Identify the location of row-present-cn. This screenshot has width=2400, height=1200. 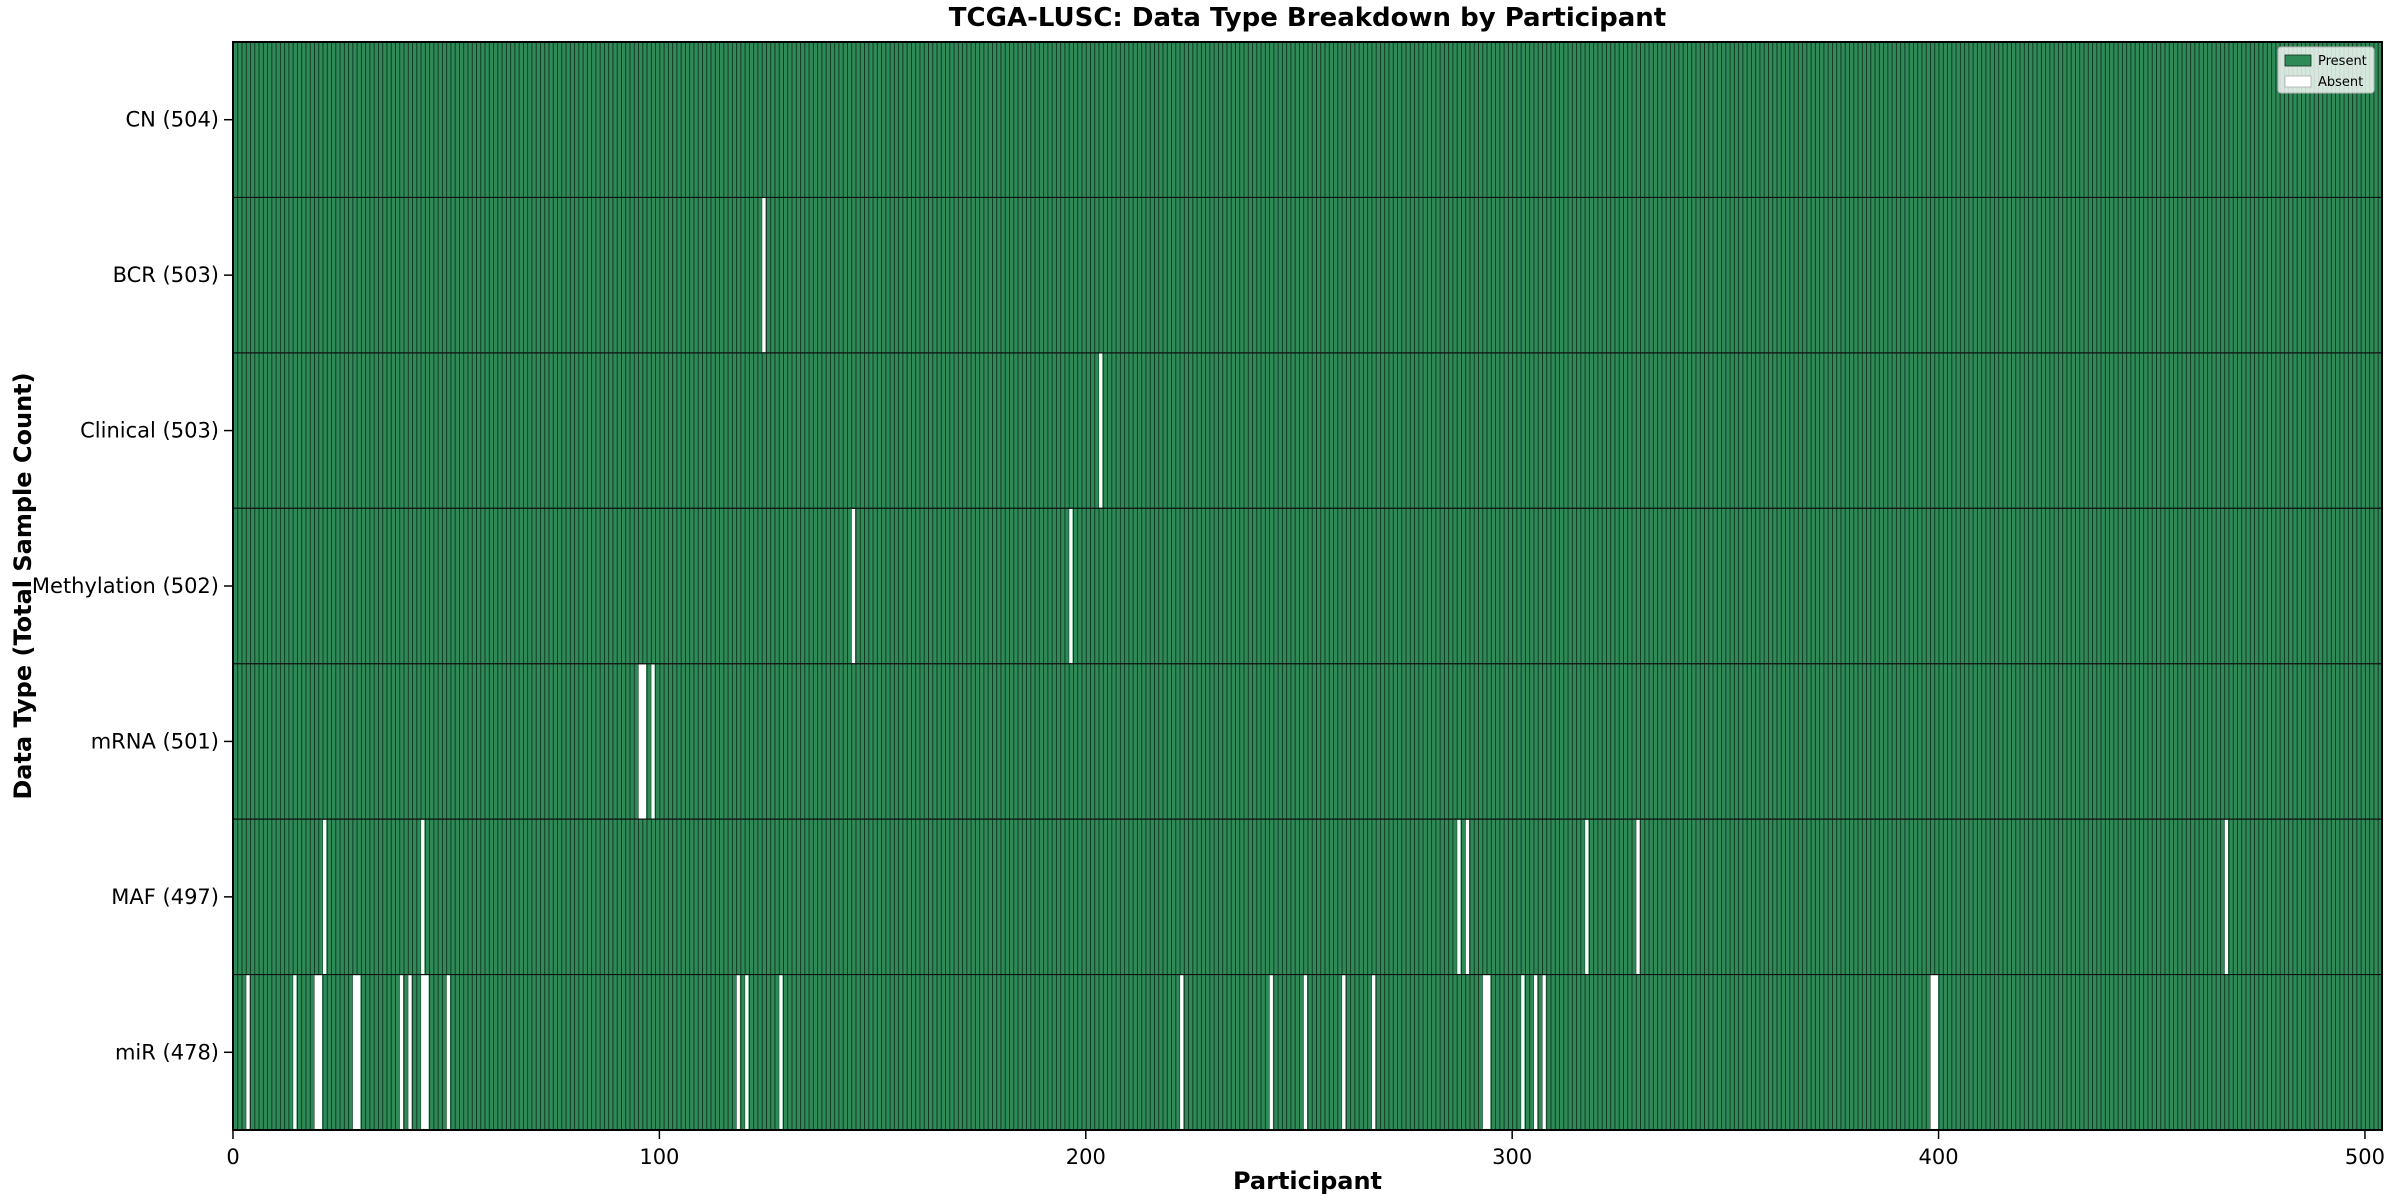
(1307, 120).